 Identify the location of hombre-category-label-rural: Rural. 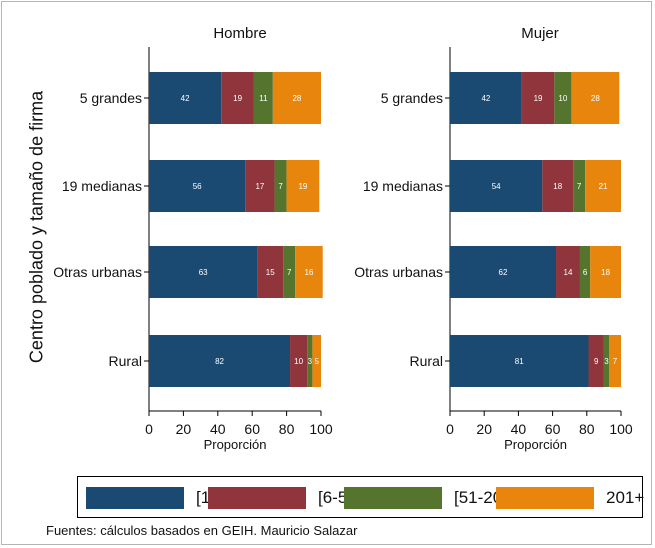
(125, 361).